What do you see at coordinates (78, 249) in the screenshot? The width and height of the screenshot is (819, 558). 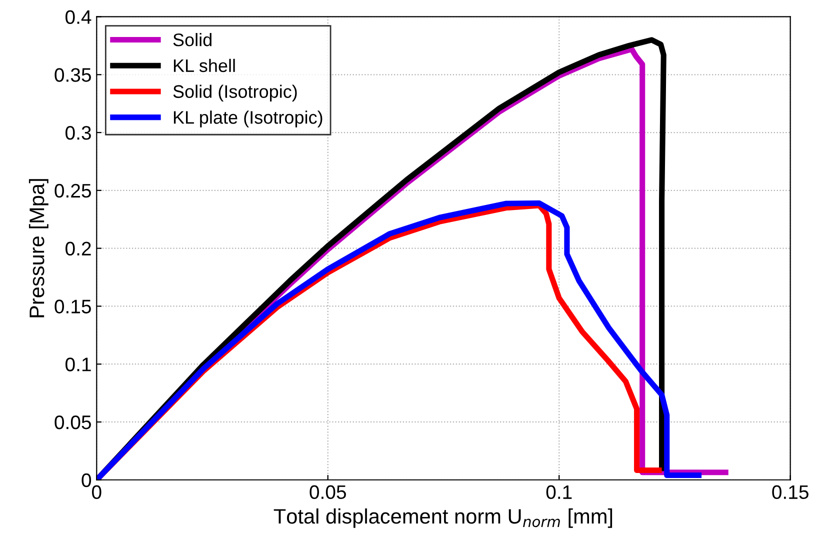 I see `y-tick-label: 0.2` at bounding box center [78, 249].